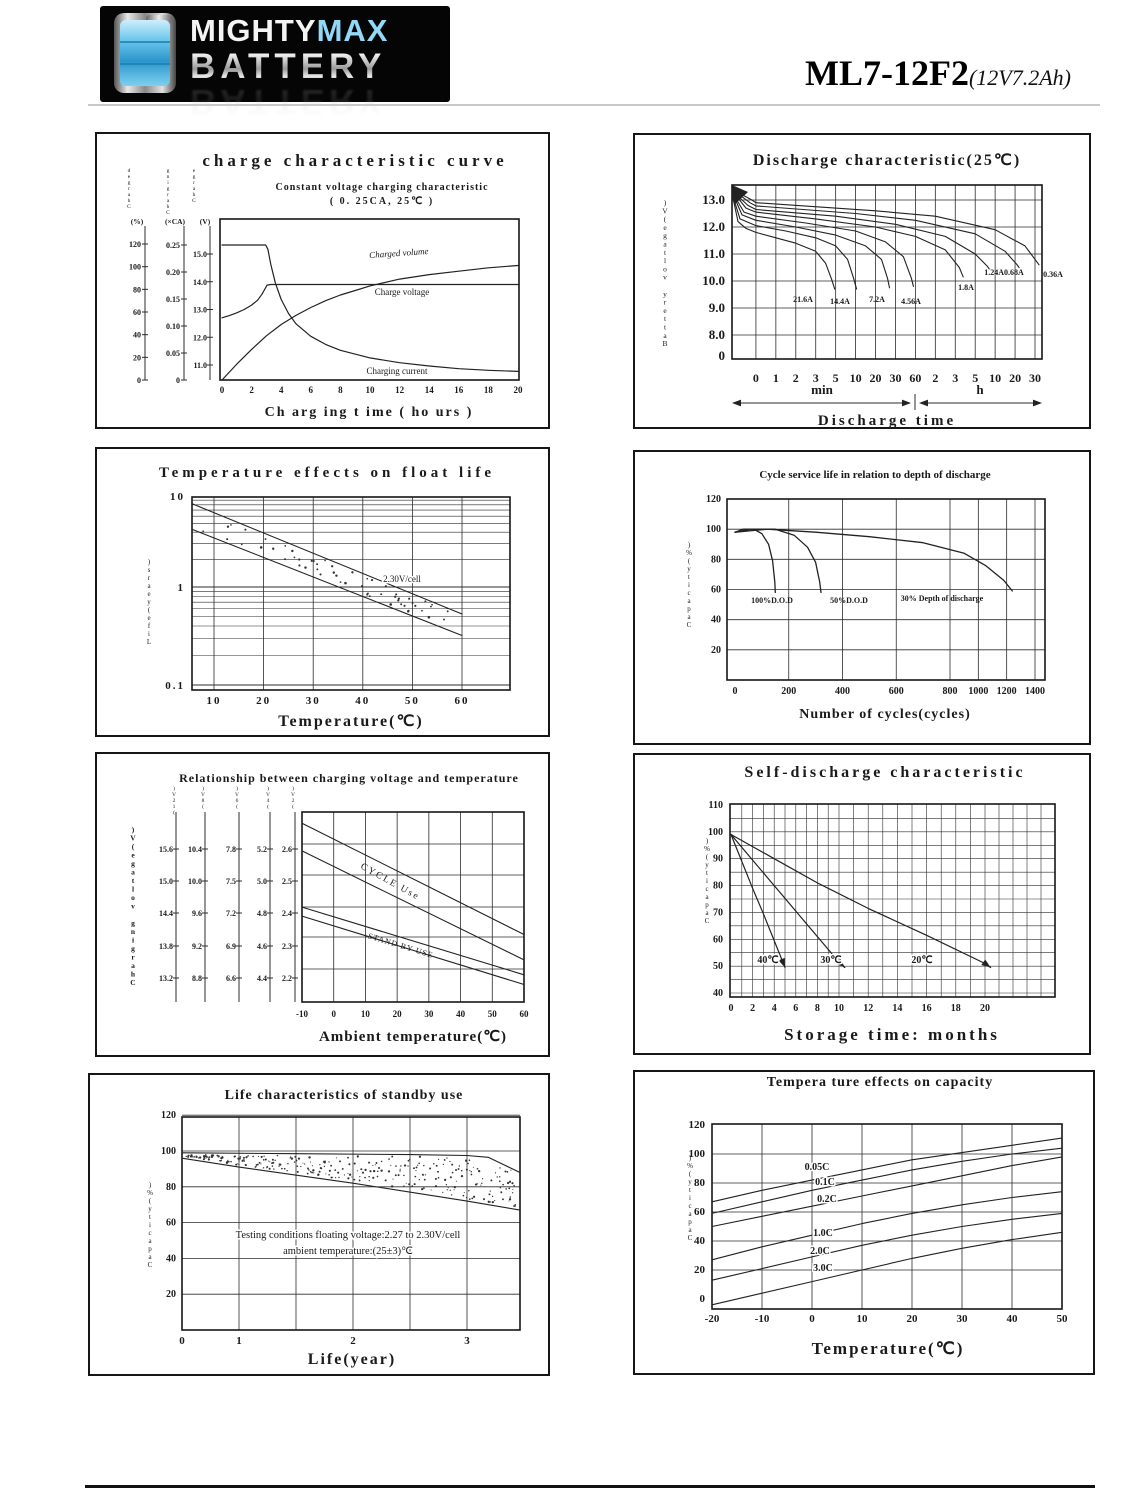  I want to click on svg-text: 100%D.O.D, so click(772, 600).